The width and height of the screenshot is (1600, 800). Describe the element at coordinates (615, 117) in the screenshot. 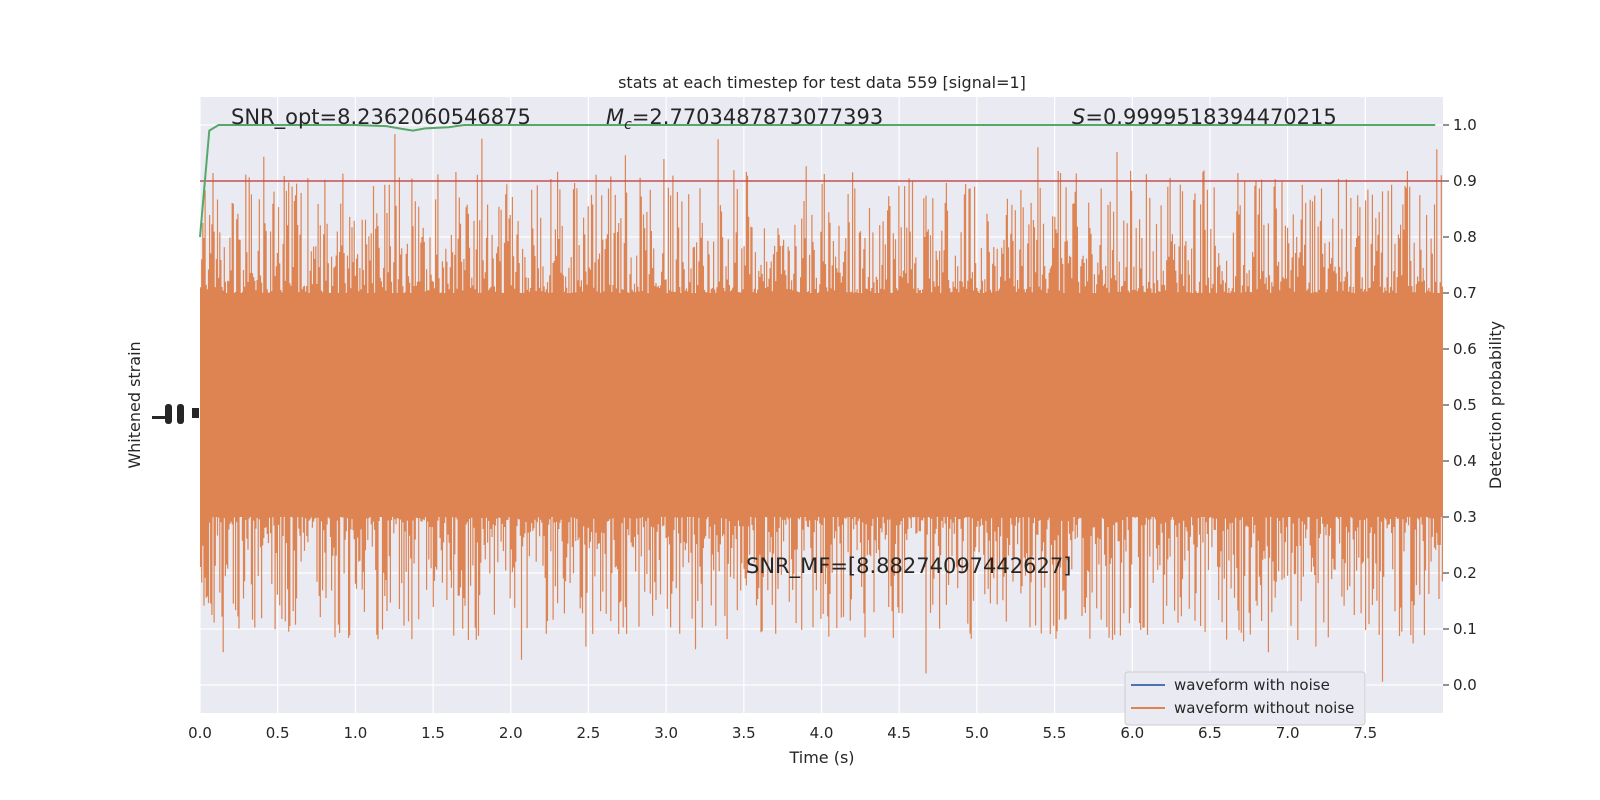

I see `chirp-mass-symbol: M` at that location.